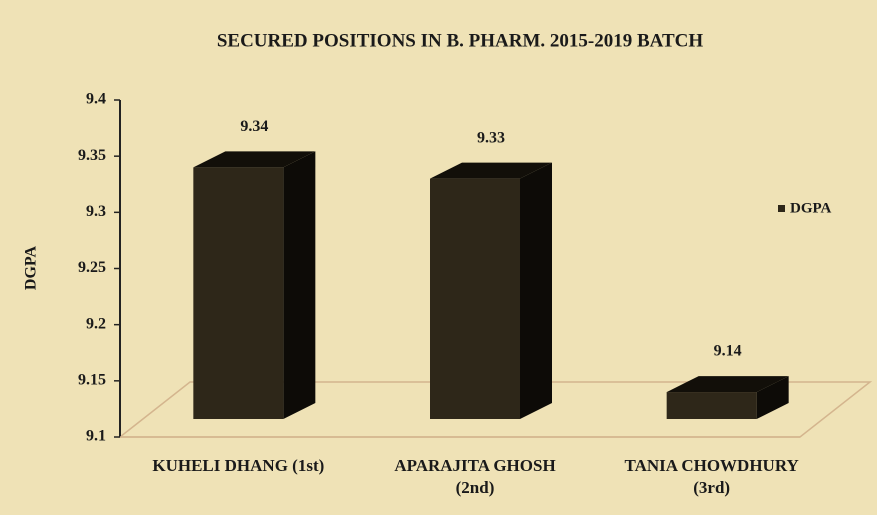 The height and width of the screenshot is (515, 877). What do you see at coordinates (728, 351) in the screenshot?
I see `value-label: 9.14` at bounding box center [728, 351].